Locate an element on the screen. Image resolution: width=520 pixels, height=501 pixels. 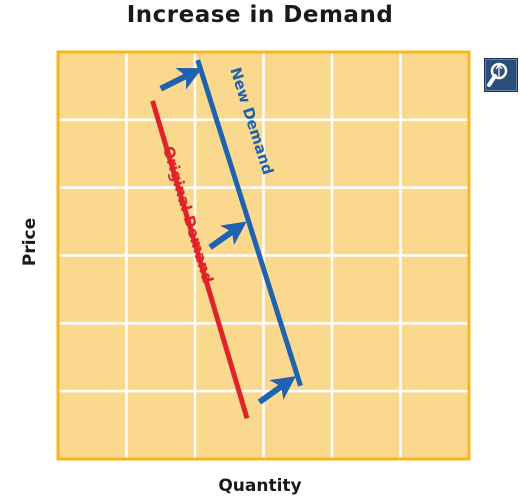
magnifier-icon is located at coordinates (497, 74).